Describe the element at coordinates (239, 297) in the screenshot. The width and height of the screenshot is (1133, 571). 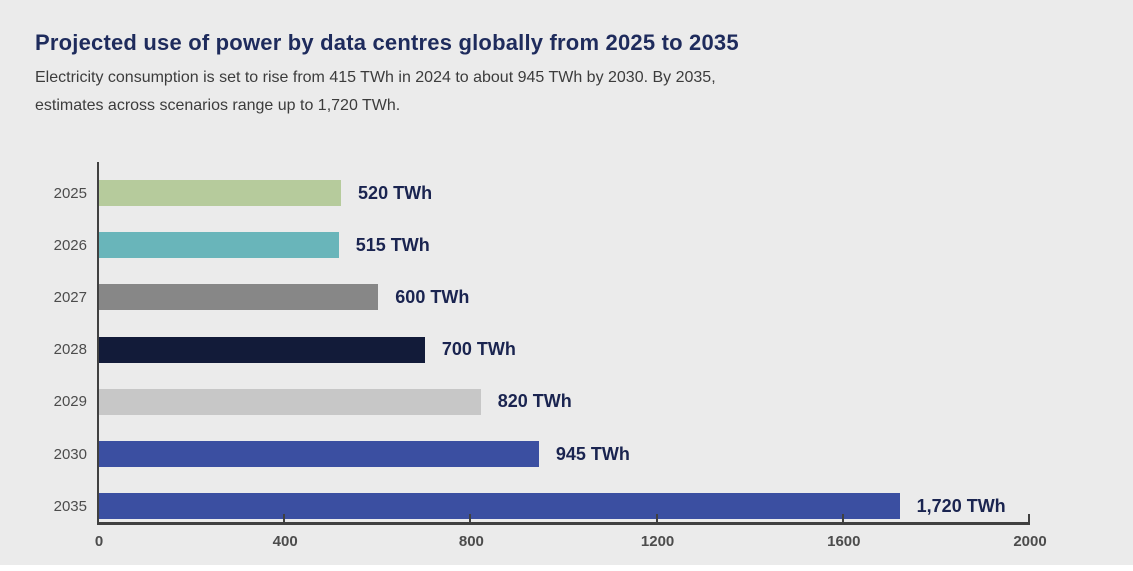
I see `bar-2027` at that location.